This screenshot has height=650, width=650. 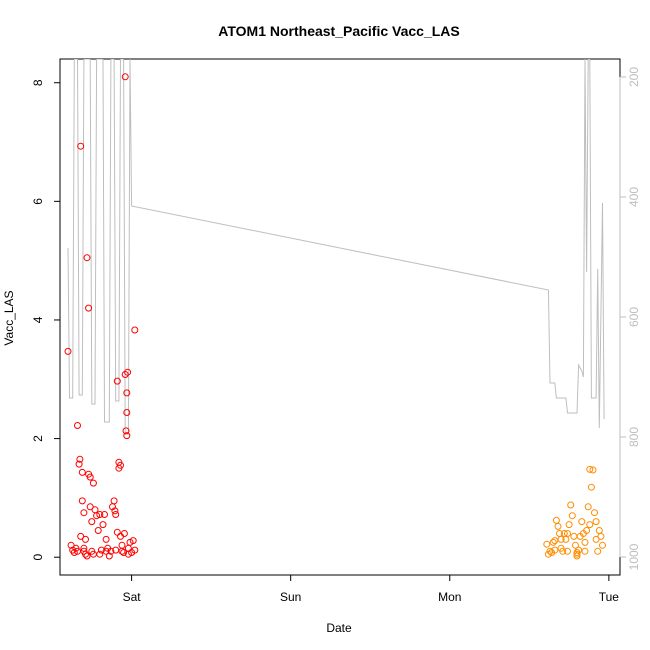 What do you see at coordinates (46, 320) in the screenshot?
I see `y-axis: 0 2 4 6 8` at bounding box center [46, 320].